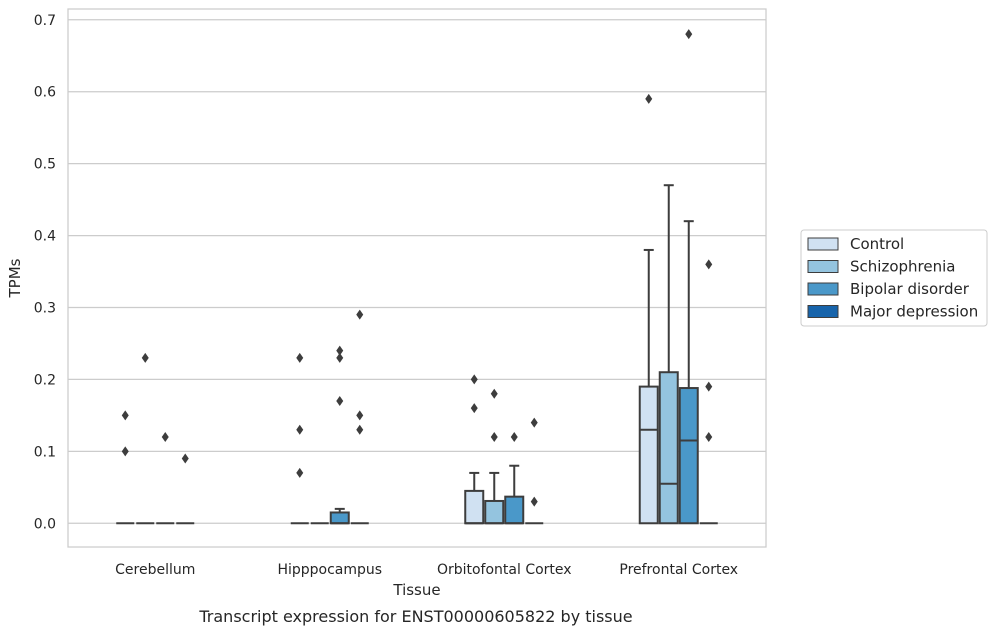  I want to click on y-tick-label: 0.1, so click(45, 452).